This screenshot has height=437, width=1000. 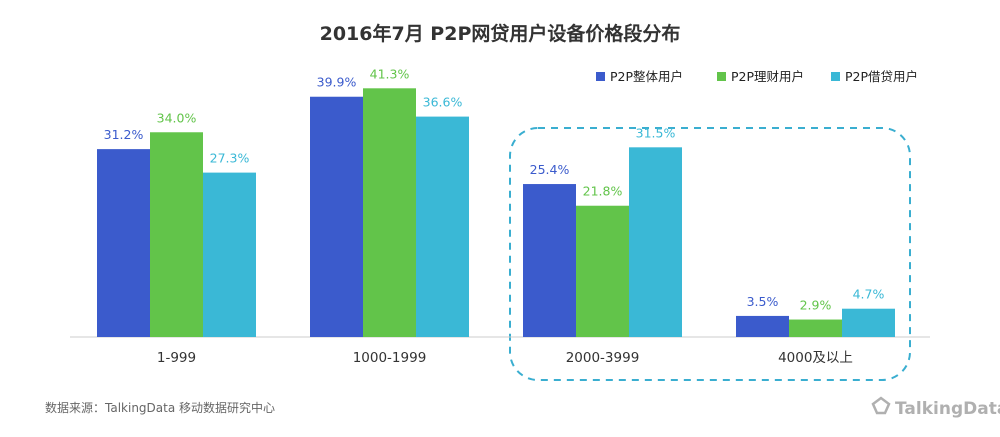 What do you see at coordinates (230, 158) in the screenshot?
I see `data-label-3-1: 27.3%` at bounding box center [230, 158].